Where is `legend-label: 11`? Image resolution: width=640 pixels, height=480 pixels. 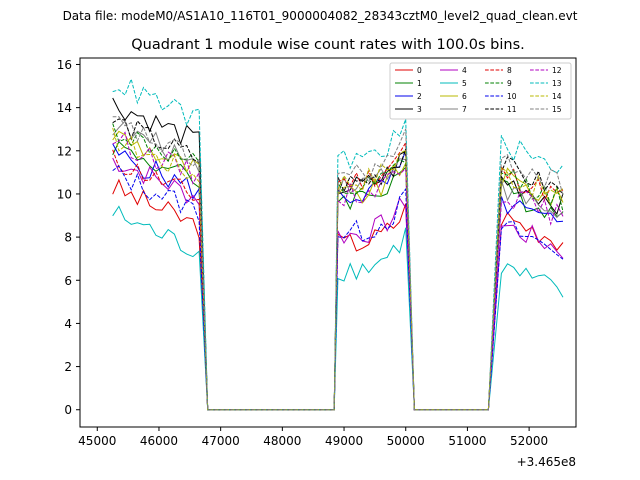
legend-label: 11 is located at coordinates (512, 109).